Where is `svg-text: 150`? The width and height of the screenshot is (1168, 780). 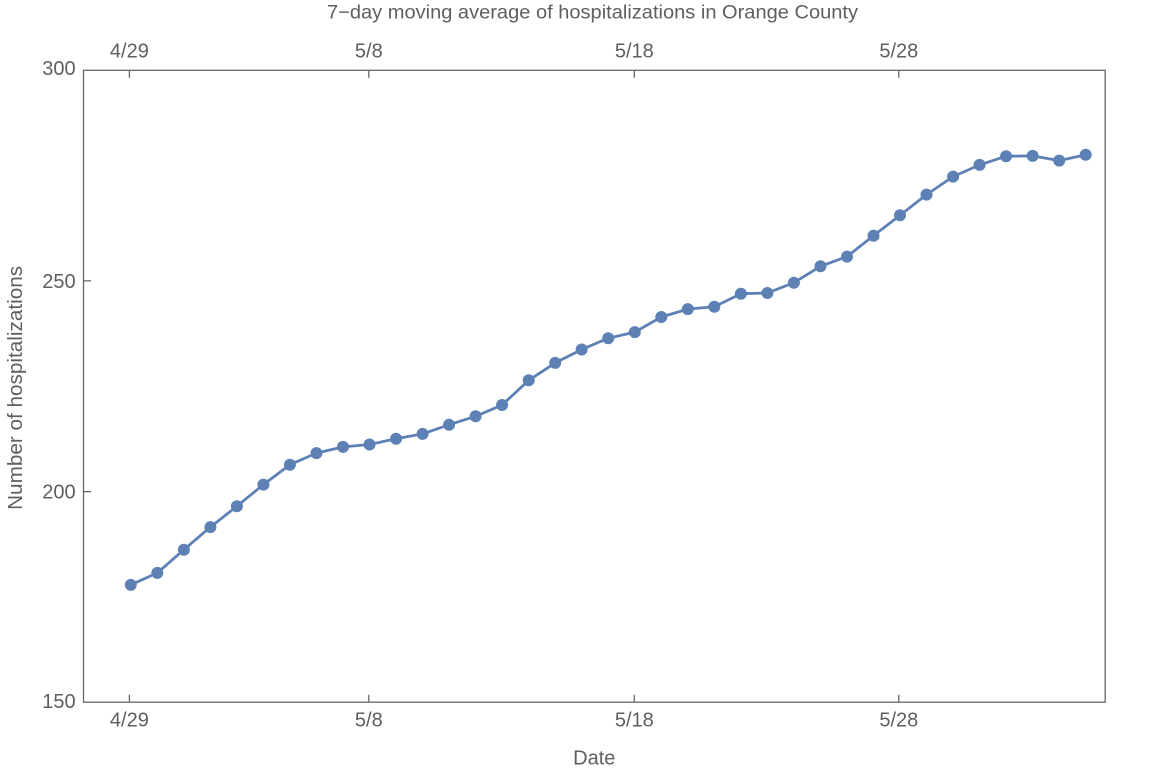
svg-text: 150 is located at coordinates (58, 702).